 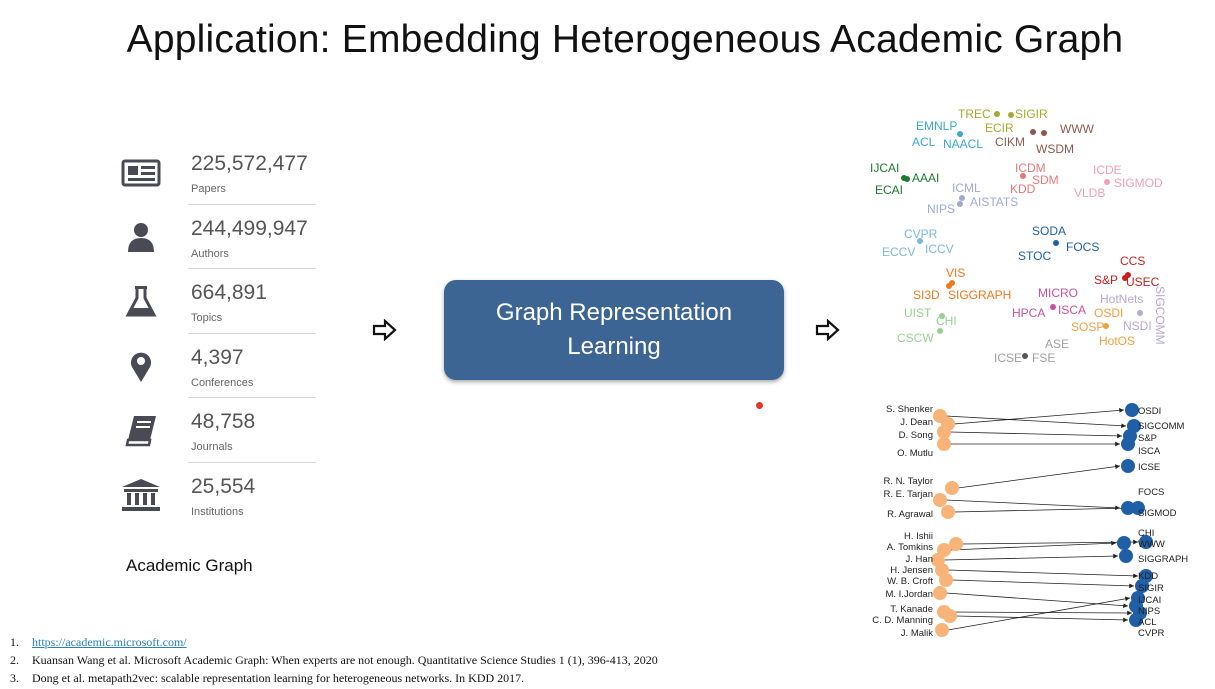 What do you see at coordinates (936, 126) in the screenshot?
I see `venue-label: EMNLP` at bounding box center [936, 126].